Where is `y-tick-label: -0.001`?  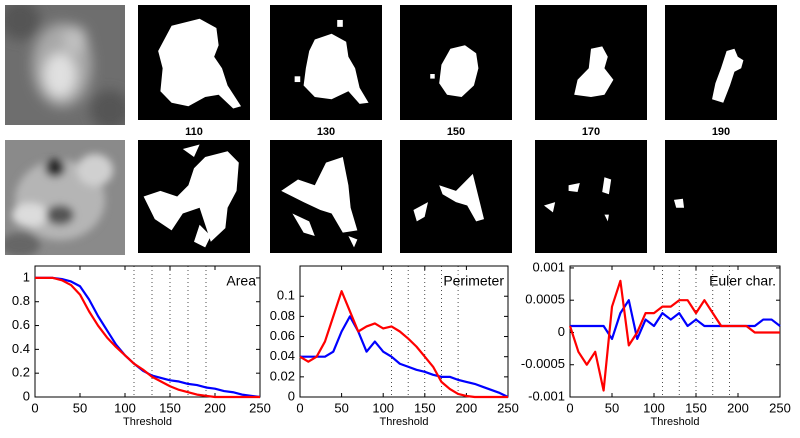 y-tick-label: -0.001 is located at coordinates (546, 395).